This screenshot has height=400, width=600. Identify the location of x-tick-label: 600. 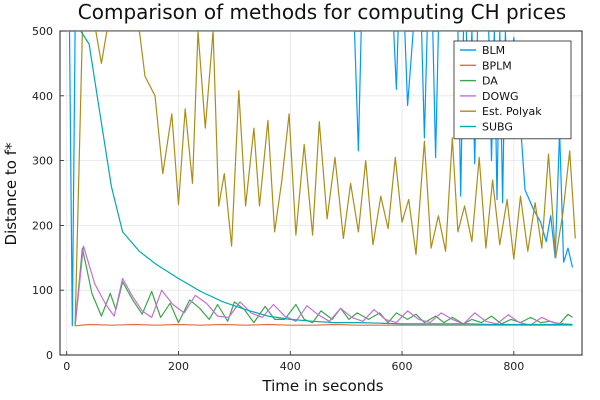
(402, 366).